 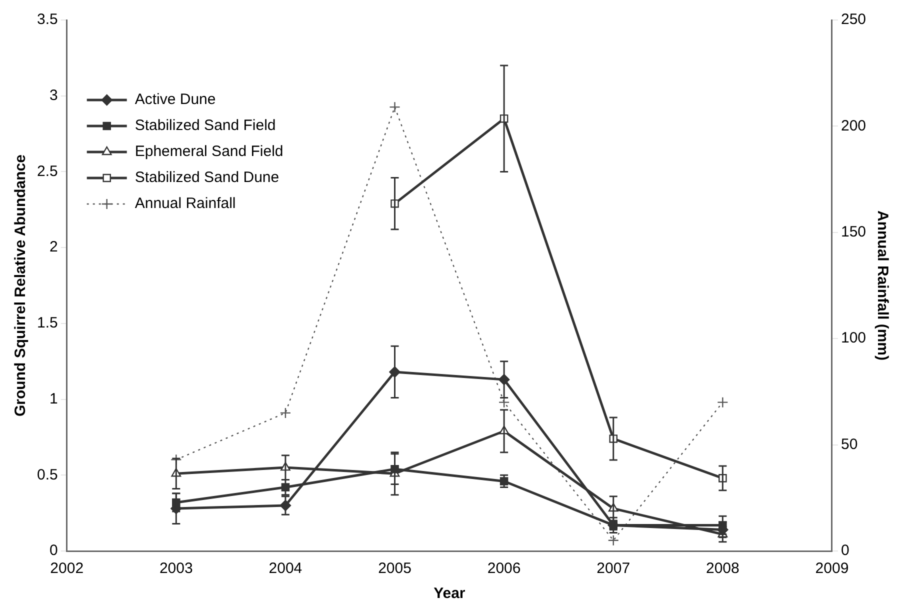 I want to click on x-axis-title: Year, so click(x=450, y=593).